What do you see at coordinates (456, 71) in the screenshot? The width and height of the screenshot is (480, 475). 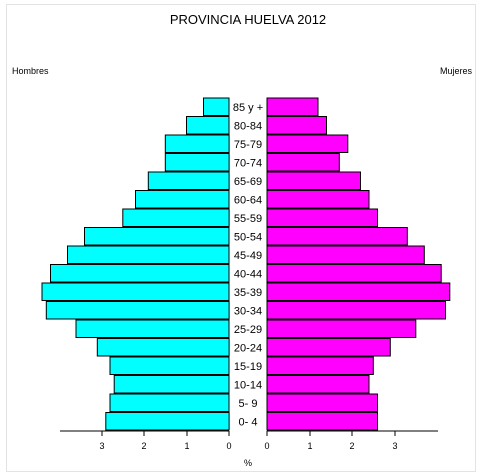 I see `legend-mujeres: Mujeres` at bounding box center [456, 71].